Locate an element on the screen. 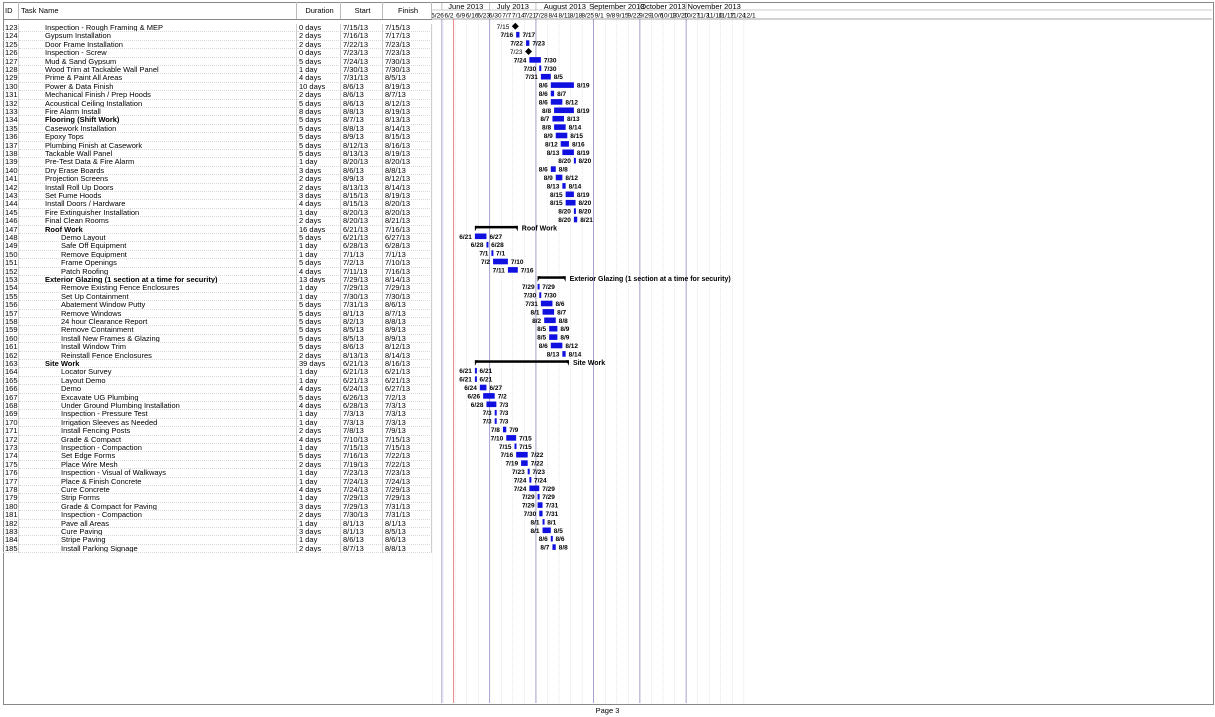 Image resolution: width=1215 pixels, height=717 pixels. table-row: 165 Layout Demo 1 day 6/21/13 6/21/13 is located at coordinates (217, 381).